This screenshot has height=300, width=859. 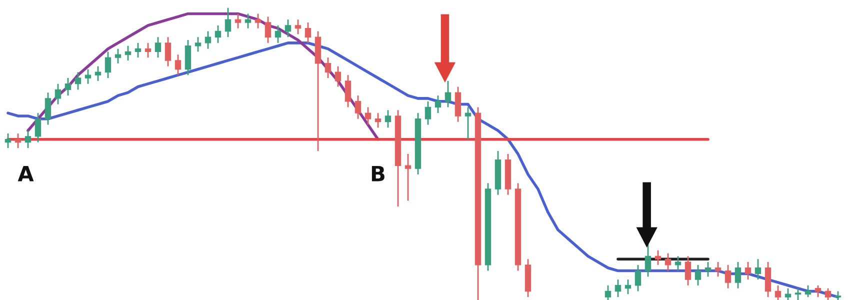 What do you see at coordinates (26, 174) in the screenshot?
I see `annotation: A` at bounding box center [26, 174].